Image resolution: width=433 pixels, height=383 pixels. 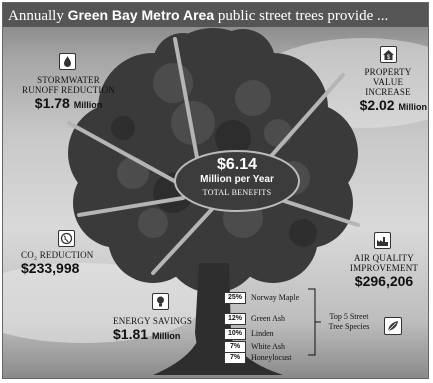 What do you see at coordinates (384, 281) in the screenshot?
I see `air-quality-value: $296,206` at bounding box center [384, 281].